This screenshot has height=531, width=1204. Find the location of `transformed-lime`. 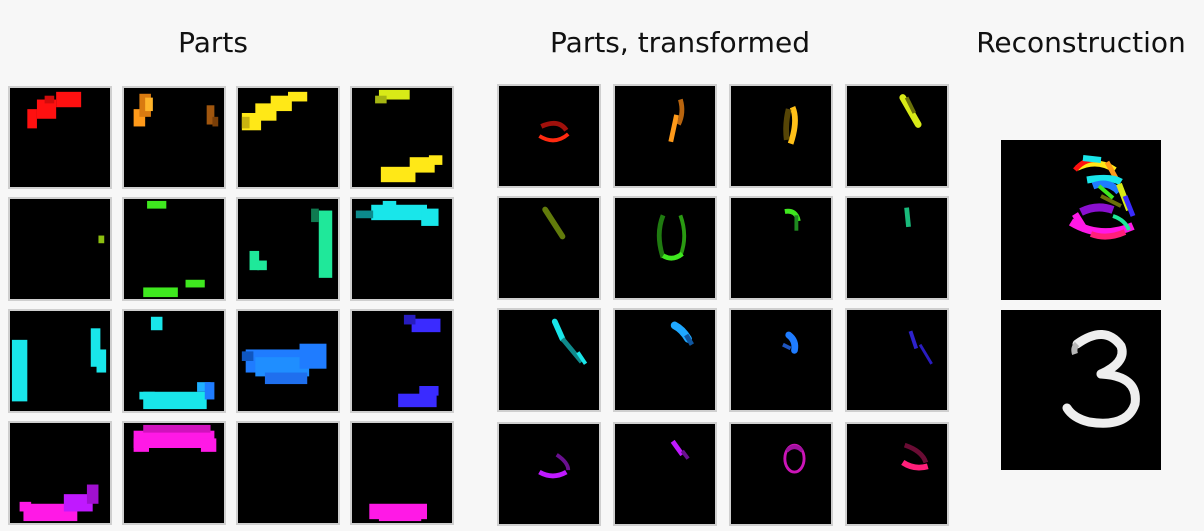

transformed-lime is located at coordinates (897, 136).